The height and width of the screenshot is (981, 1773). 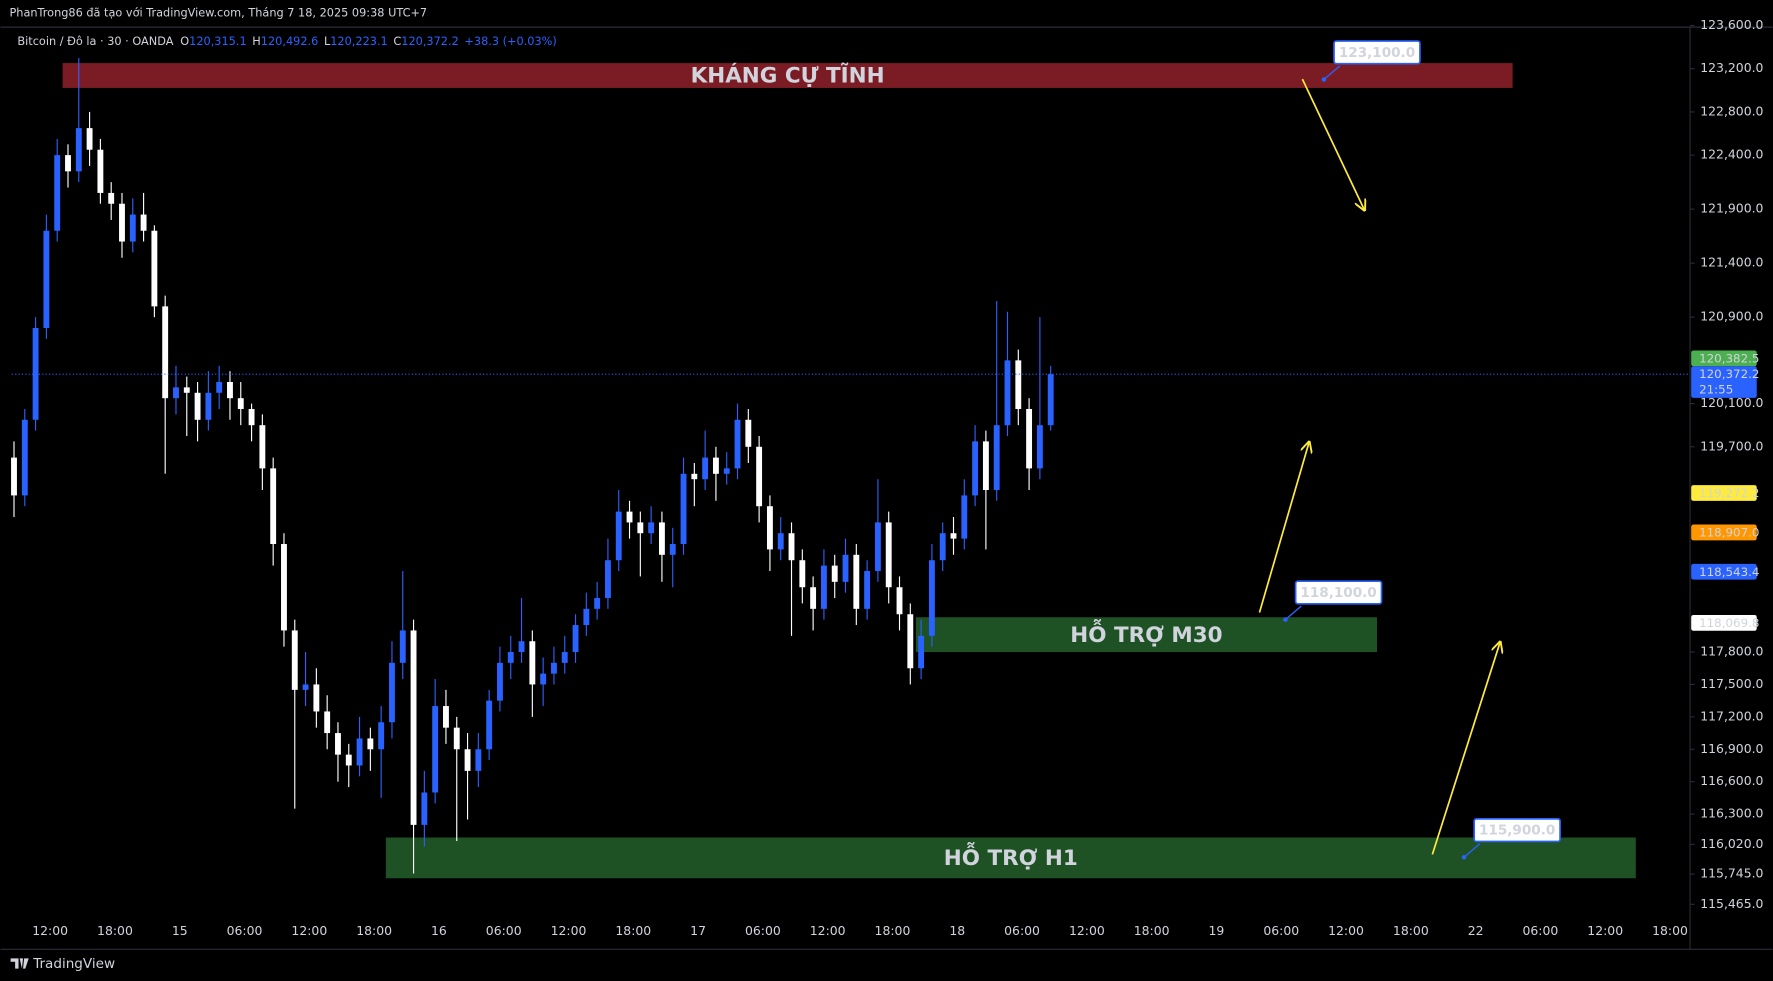 I want to click on price-label: 118,069.8, so click(x=1729, y=623).